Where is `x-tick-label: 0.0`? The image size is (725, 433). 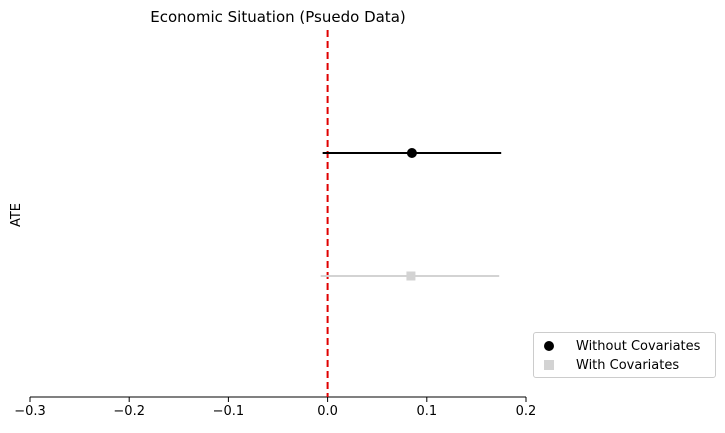 x-tick-label: 0.0 is located at coordinates (327, 411).